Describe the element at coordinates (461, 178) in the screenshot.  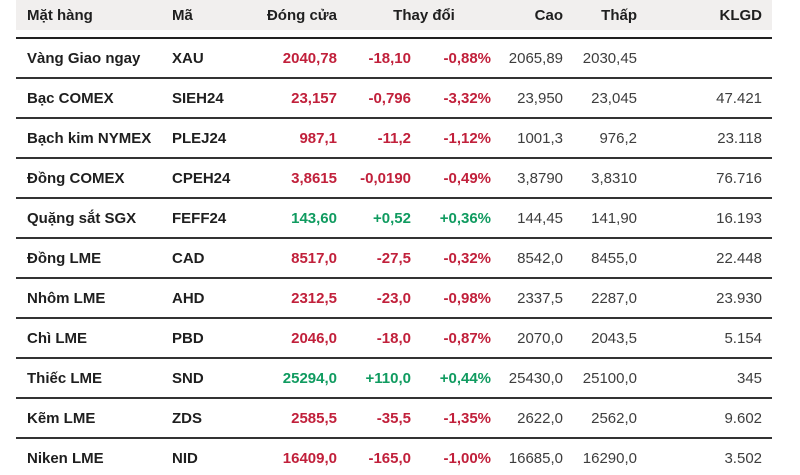
I see `change-percent: -0,49%` at that location.